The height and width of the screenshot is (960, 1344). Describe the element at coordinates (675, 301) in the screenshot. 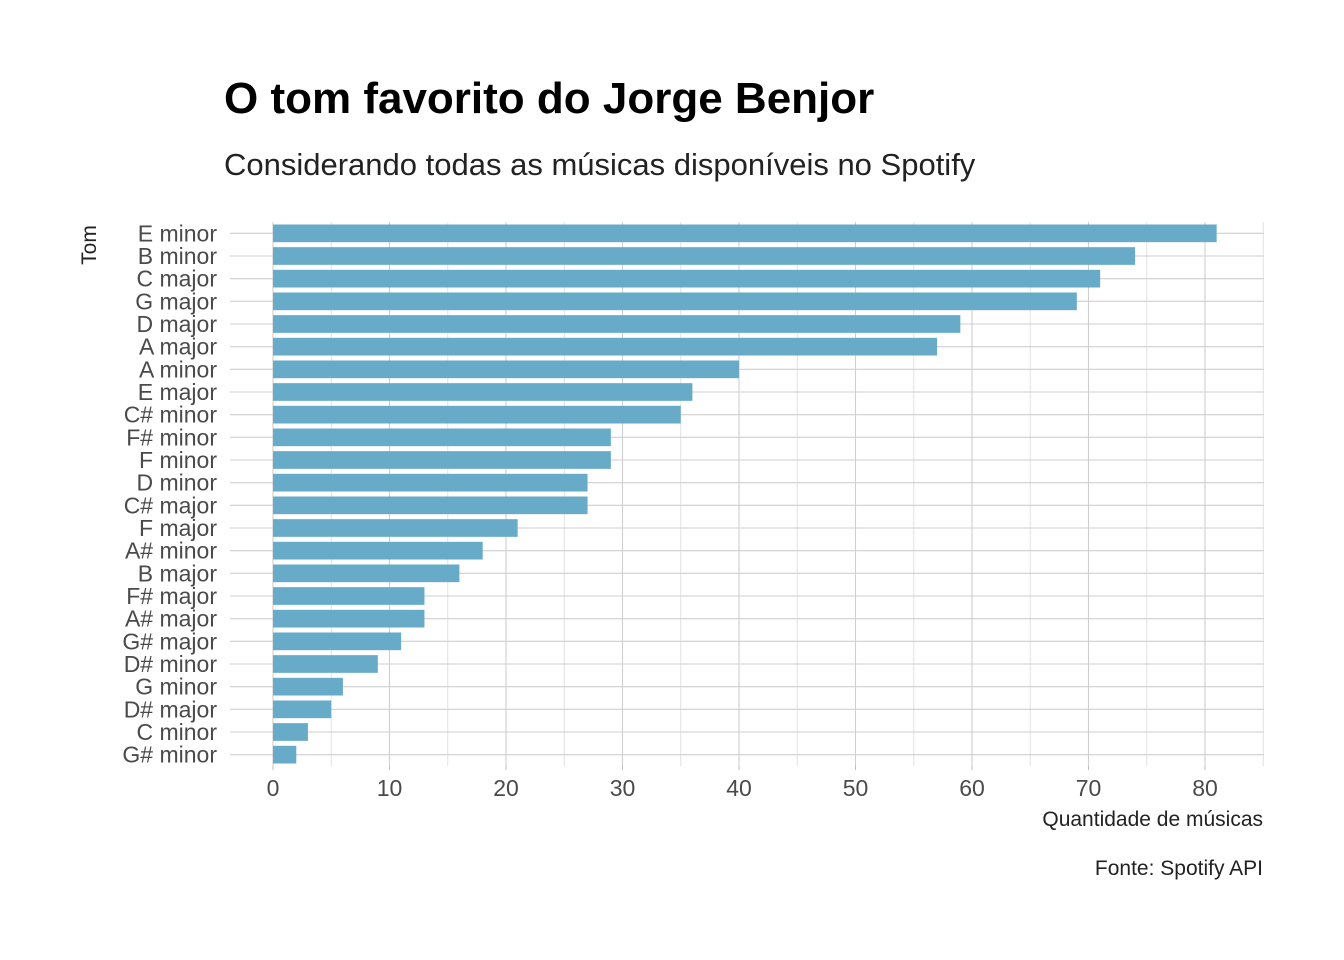

I see `bar-g-major` at that location.